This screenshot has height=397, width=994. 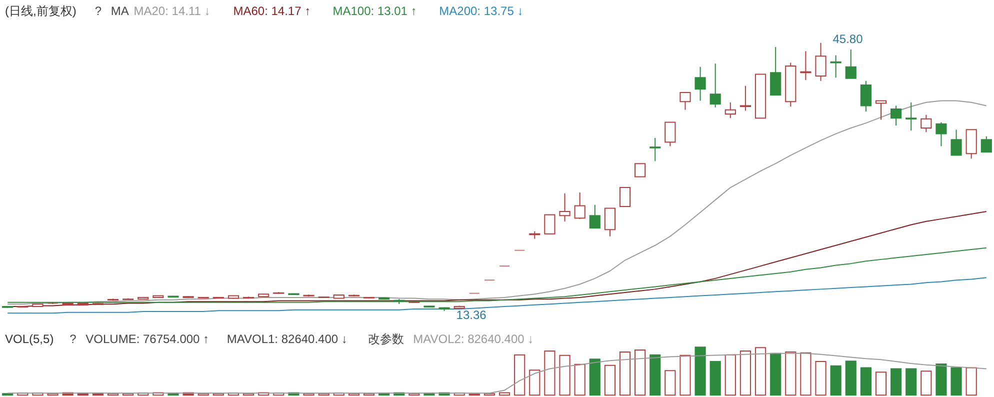 I want to click on text: MA200: 13.75 ↓, so click(x=481, y=11).